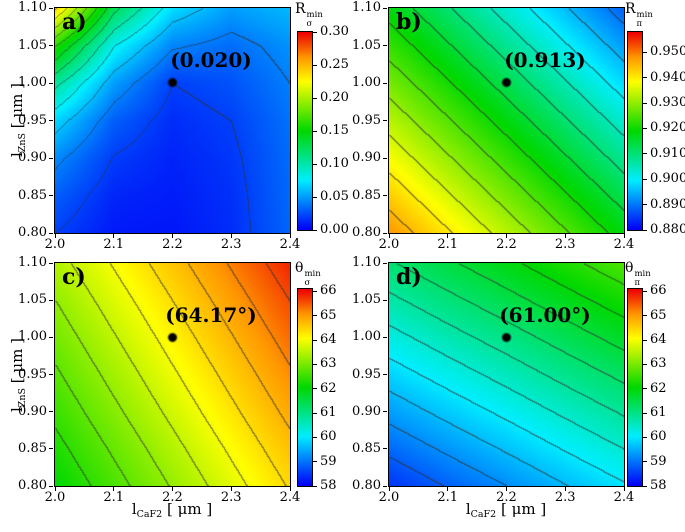 This screenshot has height=532, width=685. I want to click on heatmap-canvas-a, so click(172, 120).